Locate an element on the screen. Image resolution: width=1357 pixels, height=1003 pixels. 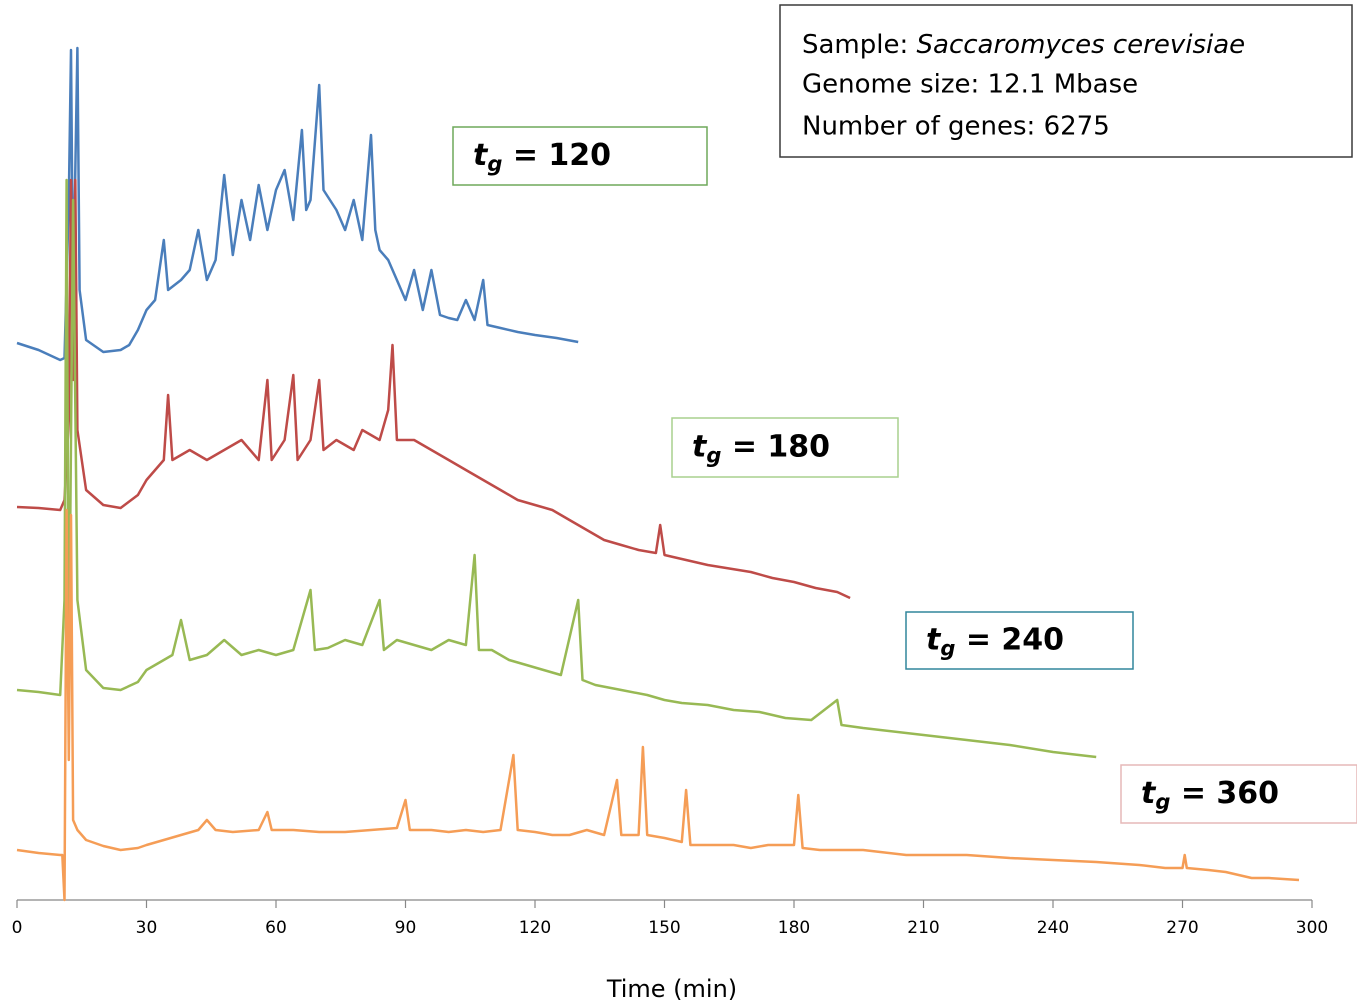
annotation-text: Sample: is located at coordinates (859, 45).